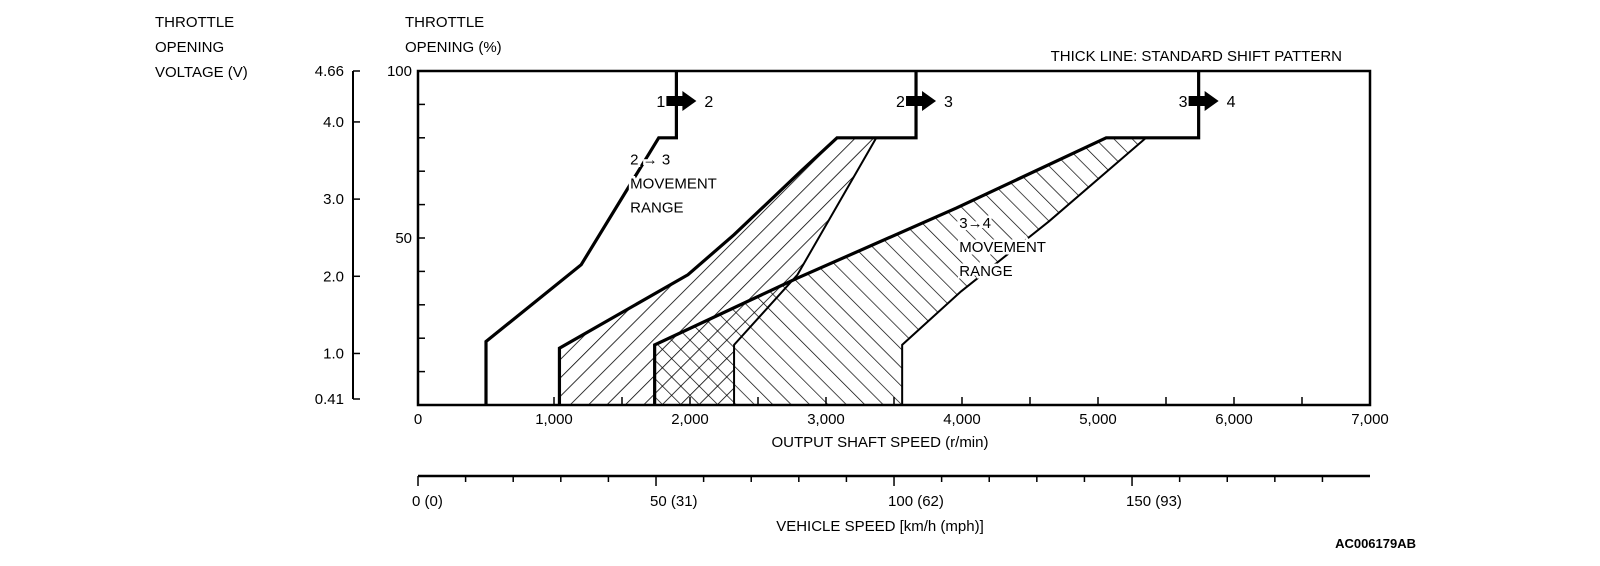 The image size is (1600, 566). Describe the element at coordinates (1098, 419) in the screenshot. I see `x-tick-label: 5,000` at that location.